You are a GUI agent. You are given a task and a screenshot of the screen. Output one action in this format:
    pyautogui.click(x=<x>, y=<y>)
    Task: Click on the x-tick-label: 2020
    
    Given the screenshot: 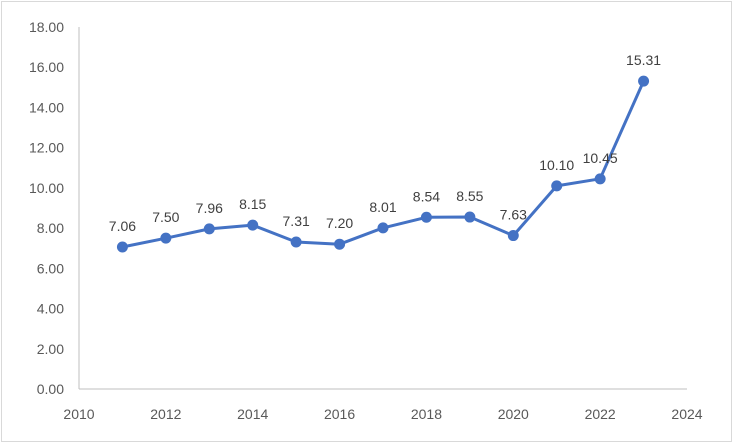 What is the action you would take?
    pyautogui.click(x=513, y=414)
    